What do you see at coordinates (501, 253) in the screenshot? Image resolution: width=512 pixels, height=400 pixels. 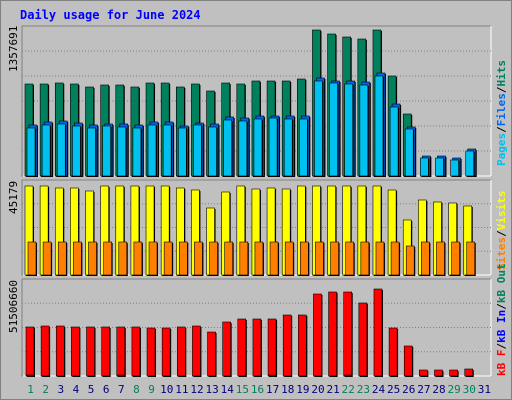 I see `legend-panel-2-item-0: Sites` at bounding box center [501, 253].